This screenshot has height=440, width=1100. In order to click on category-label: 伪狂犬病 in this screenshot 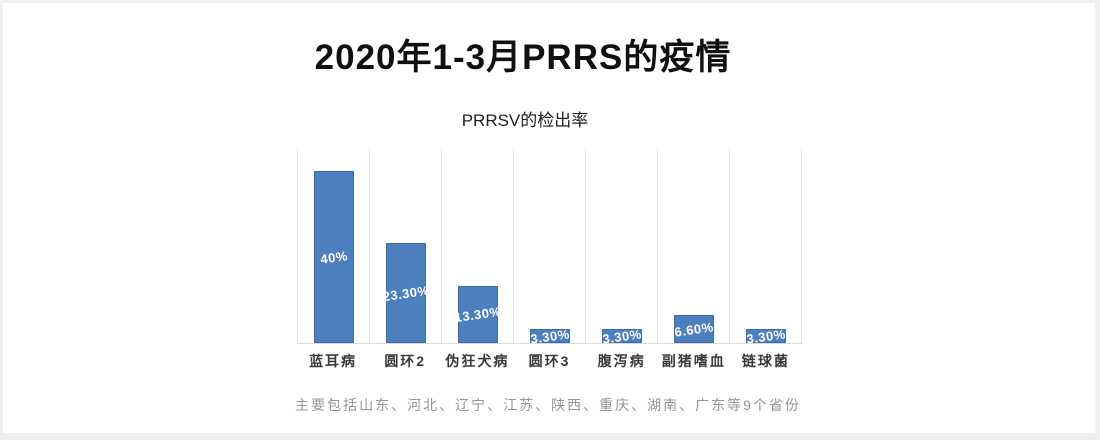, I will do `click(477, 361)`.